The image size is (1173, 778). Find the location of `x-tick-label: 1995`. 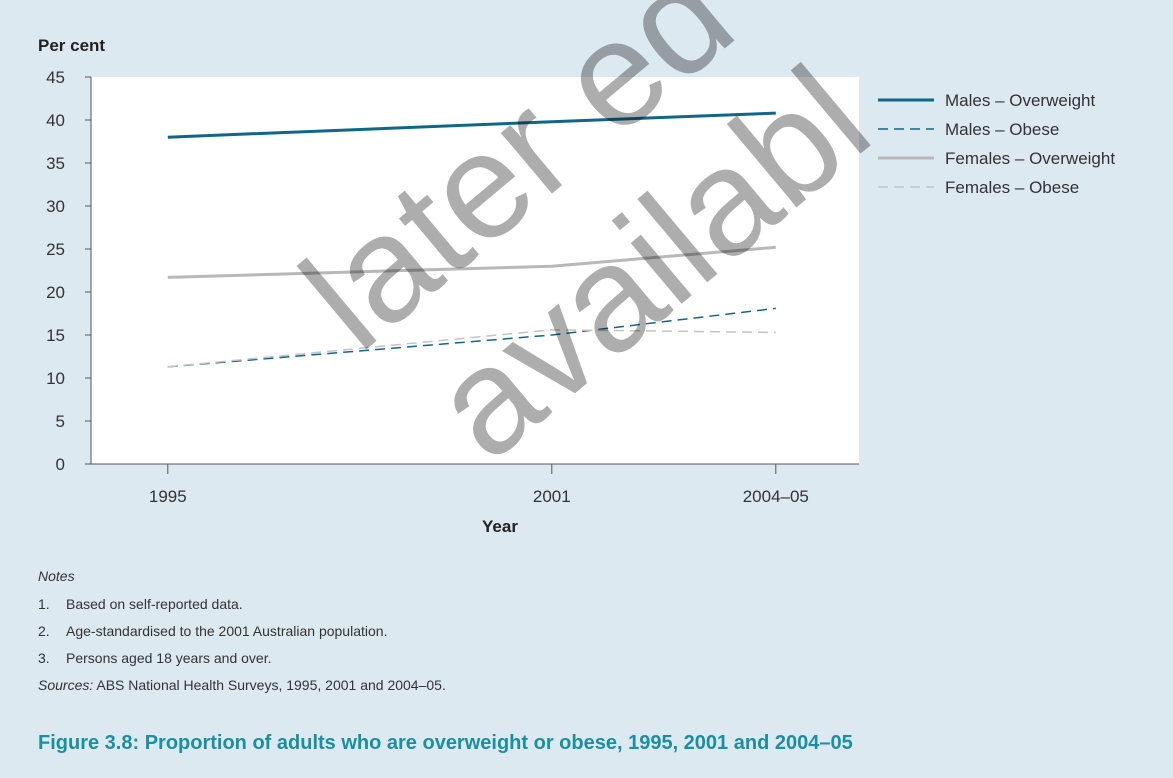

x-tick-label: 1995 is located at coordinates (168, 496).